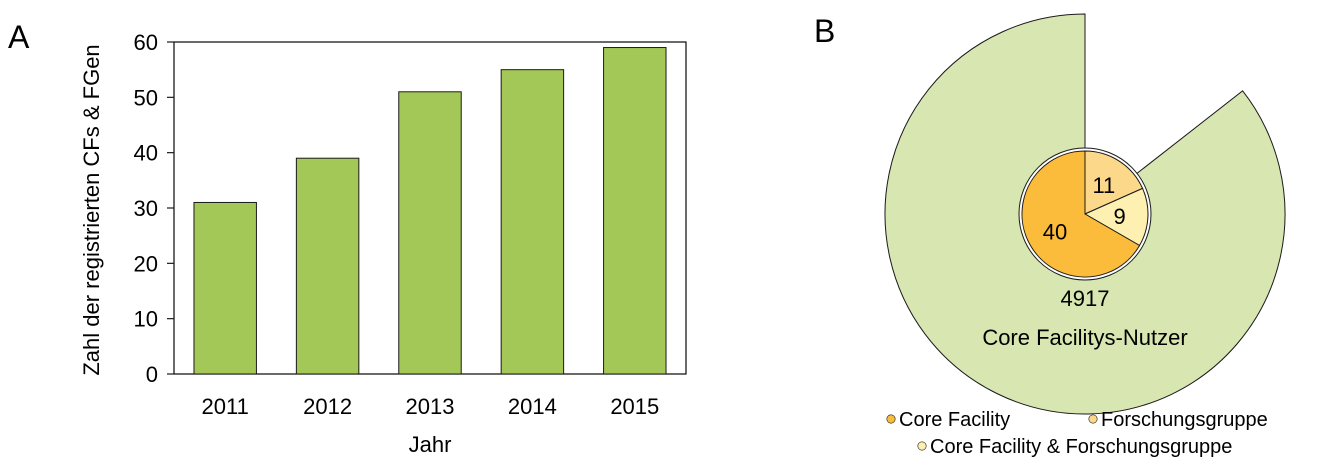 The width and height of the screenshot is (1321, 461). I want to click on legend-label-forschungsgruppe: Forschungsgruppe, so click(1184, 420).